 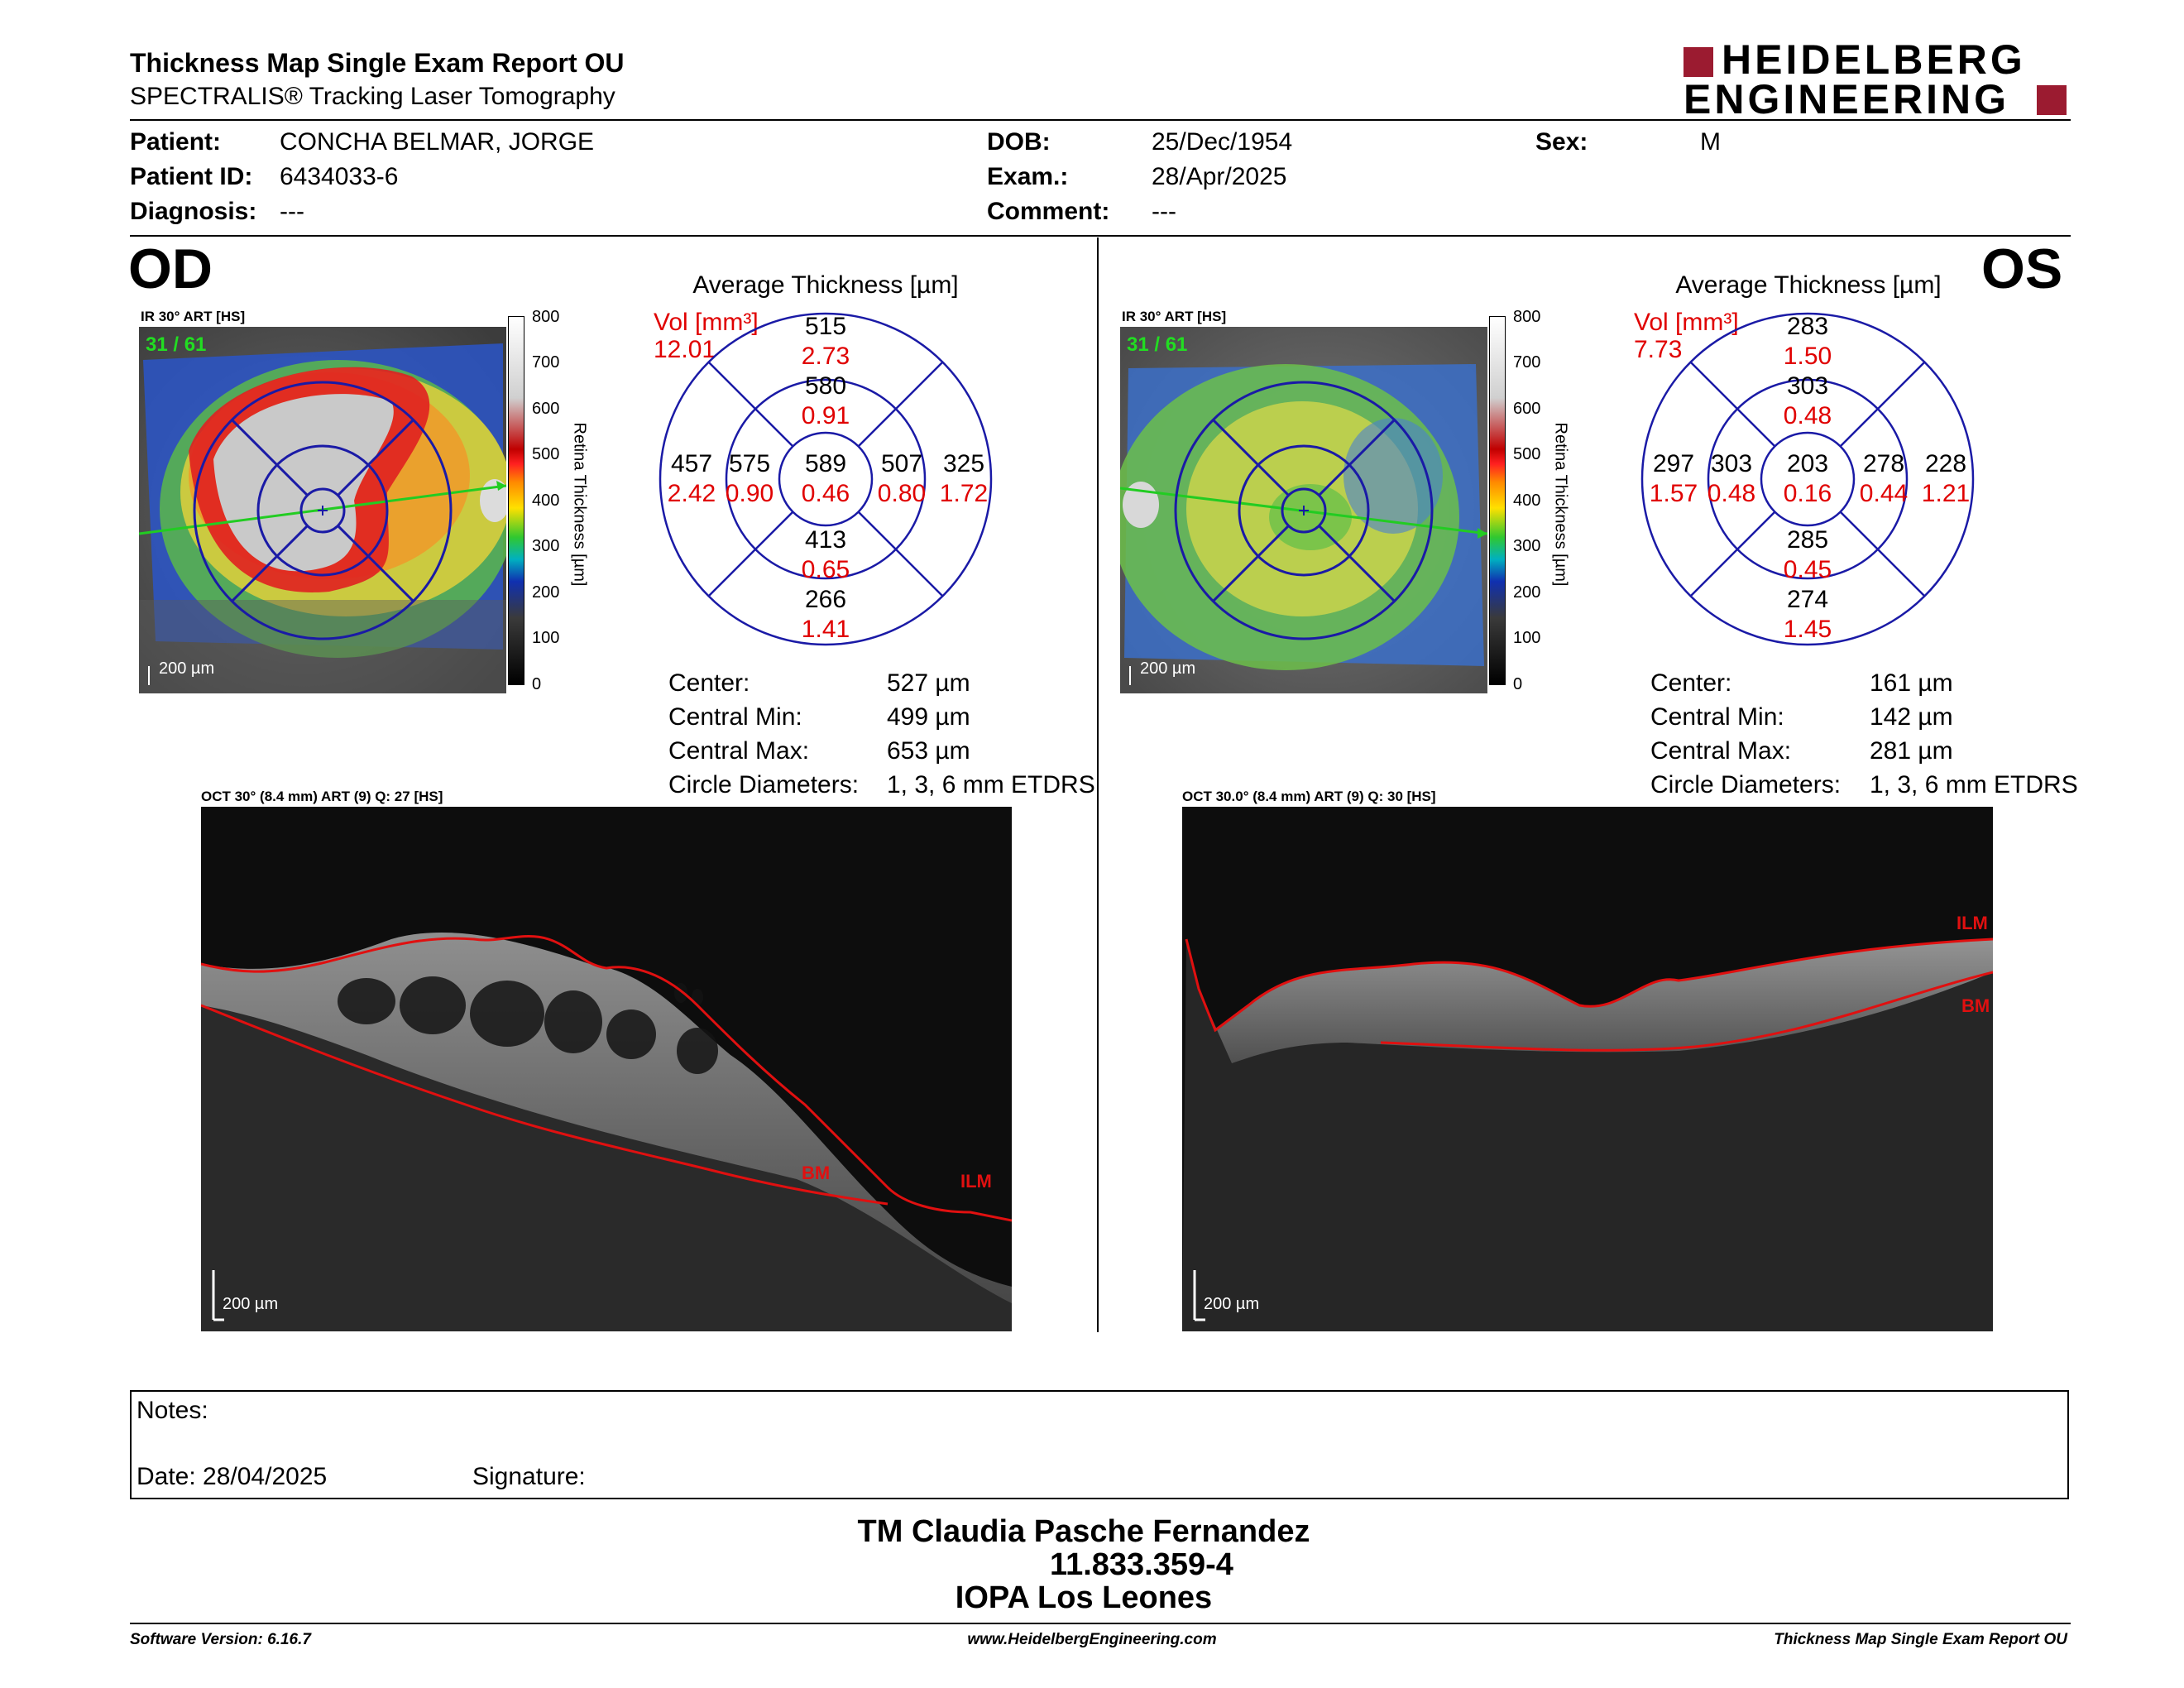 I want to click on os-cb-tick-300: 300, so click(x=1527, y=546).